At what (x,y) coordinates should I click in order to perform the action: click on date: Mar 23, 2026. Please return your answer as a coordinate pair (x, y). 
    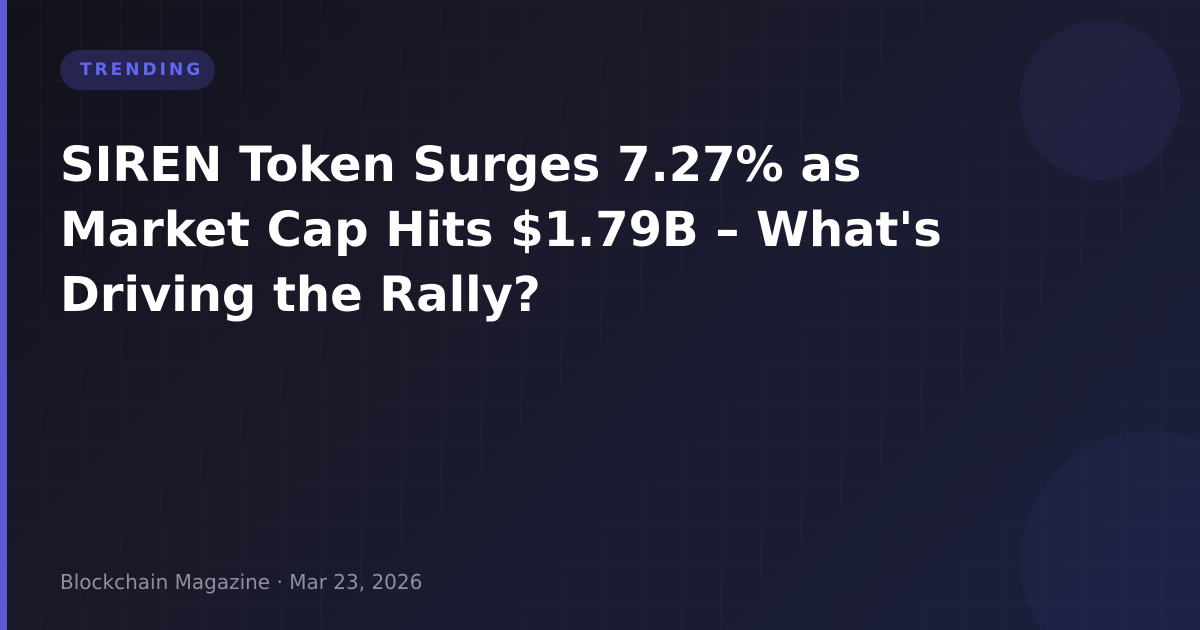
    Looking at the image, I should click on (356, 582).